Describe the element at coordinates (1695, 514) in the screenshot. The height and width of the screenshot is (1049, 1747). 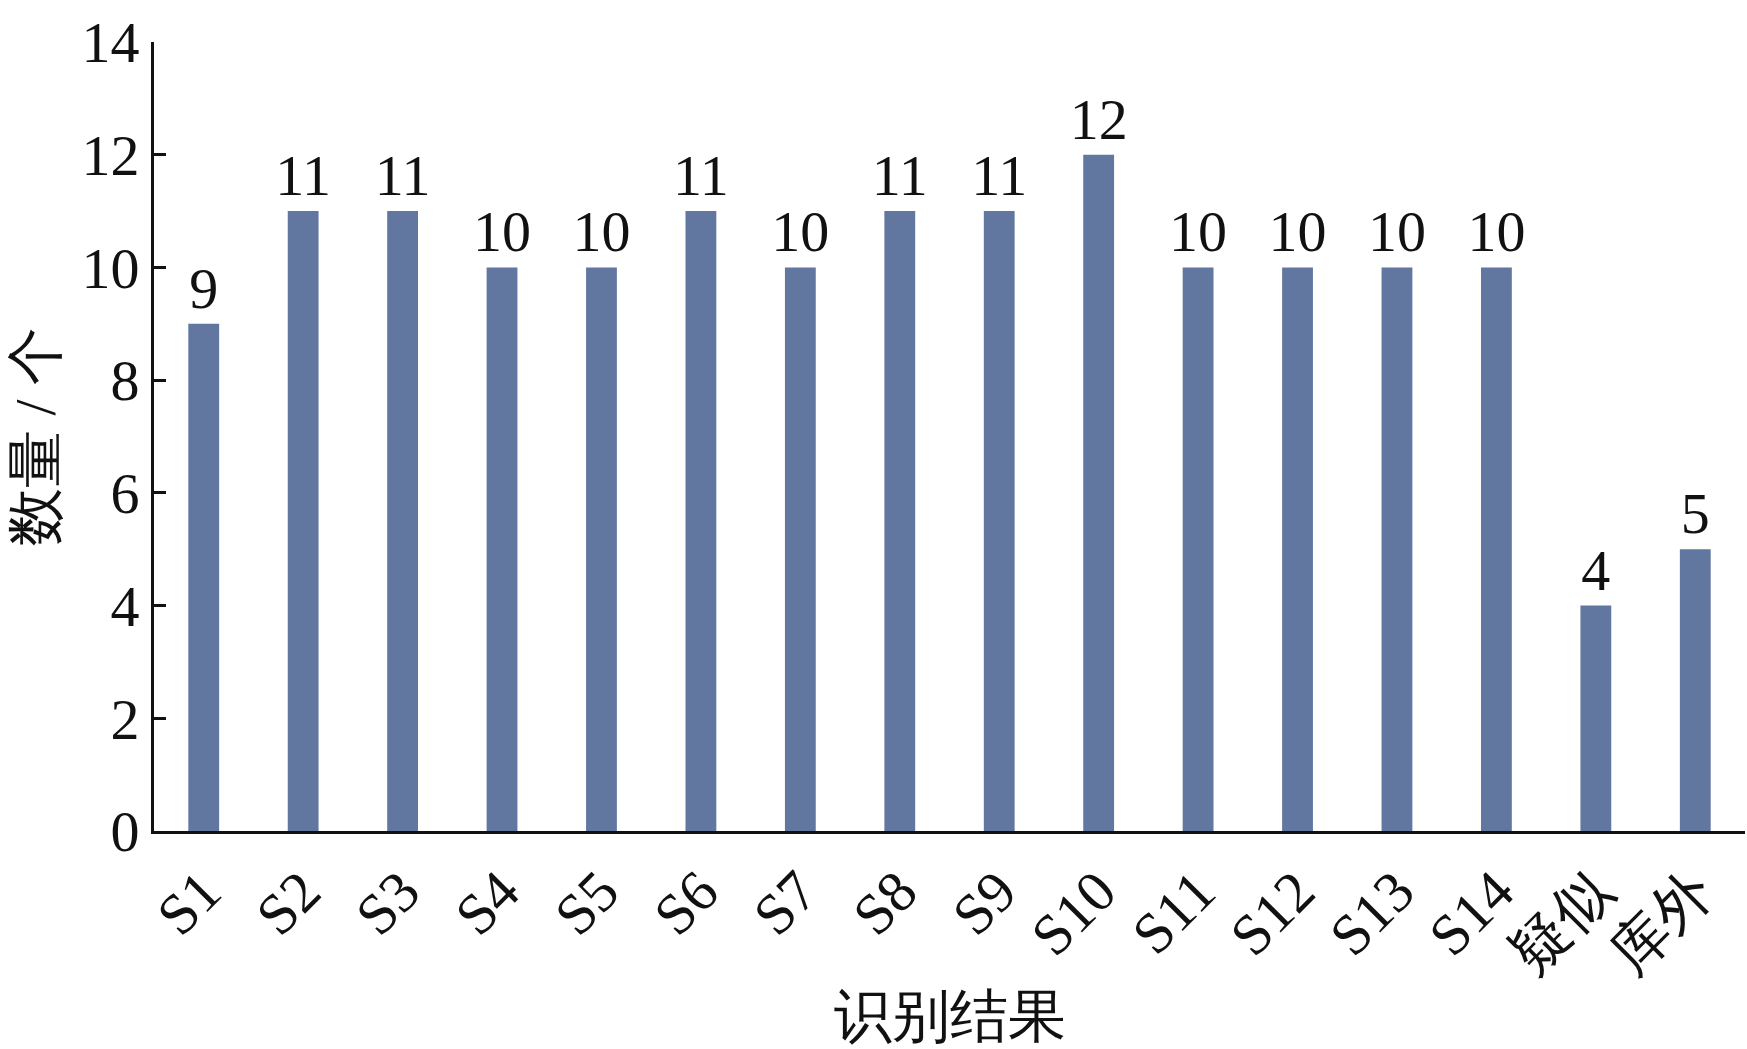
I see `data-label: 5` at that location.